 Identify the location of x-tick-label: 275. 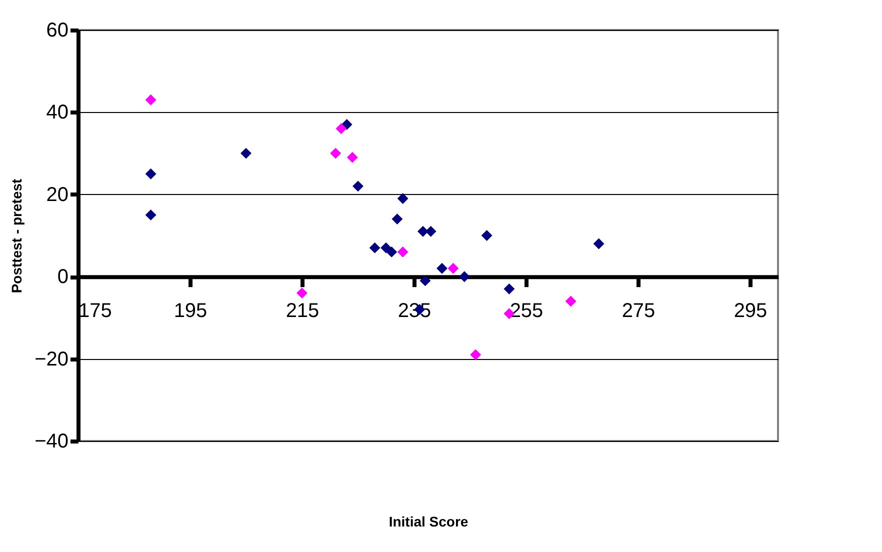
(639, 311).